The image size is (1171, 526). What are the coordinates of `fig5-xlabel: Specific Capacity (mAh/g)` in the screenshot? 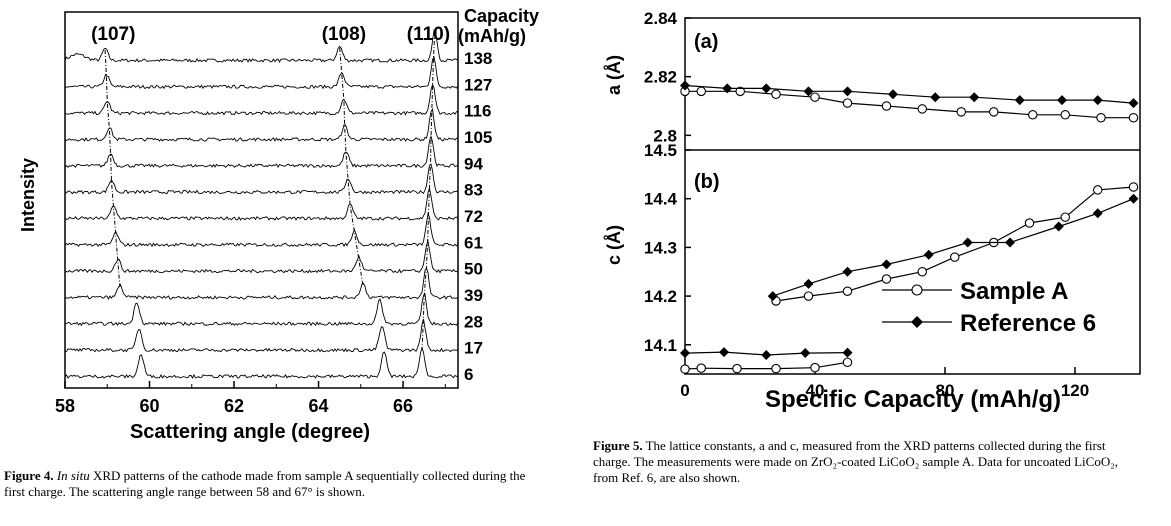 It's located at (913, 399).